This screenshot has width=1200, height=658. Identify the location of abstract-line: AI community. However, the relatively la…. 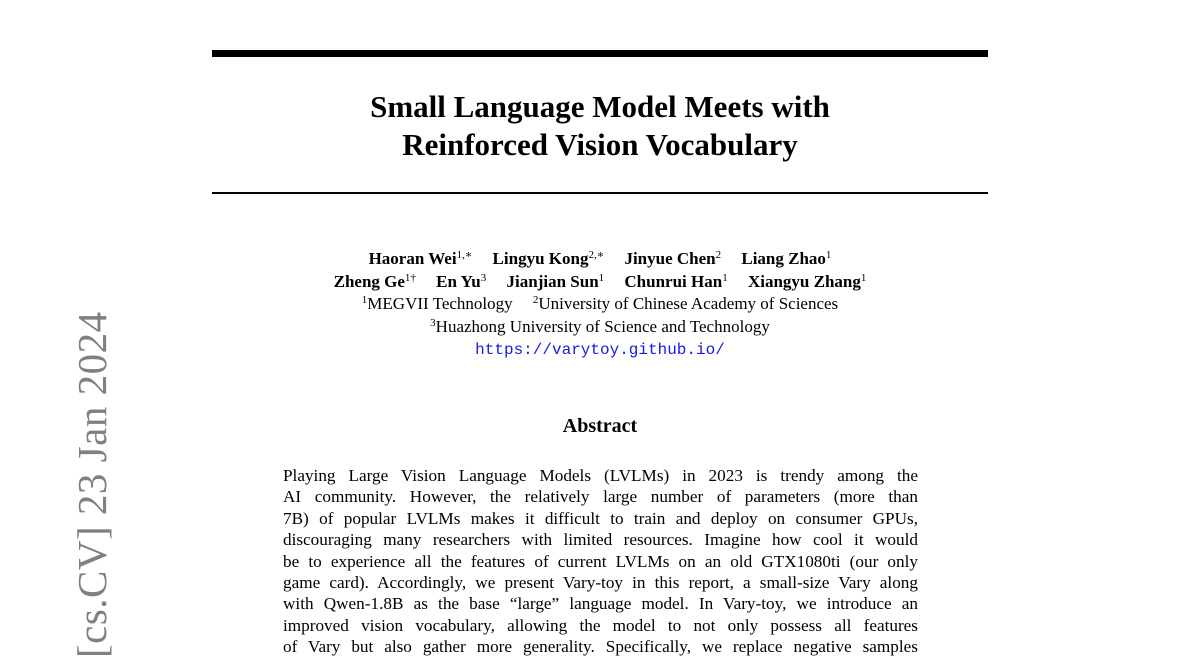
(600, 497).